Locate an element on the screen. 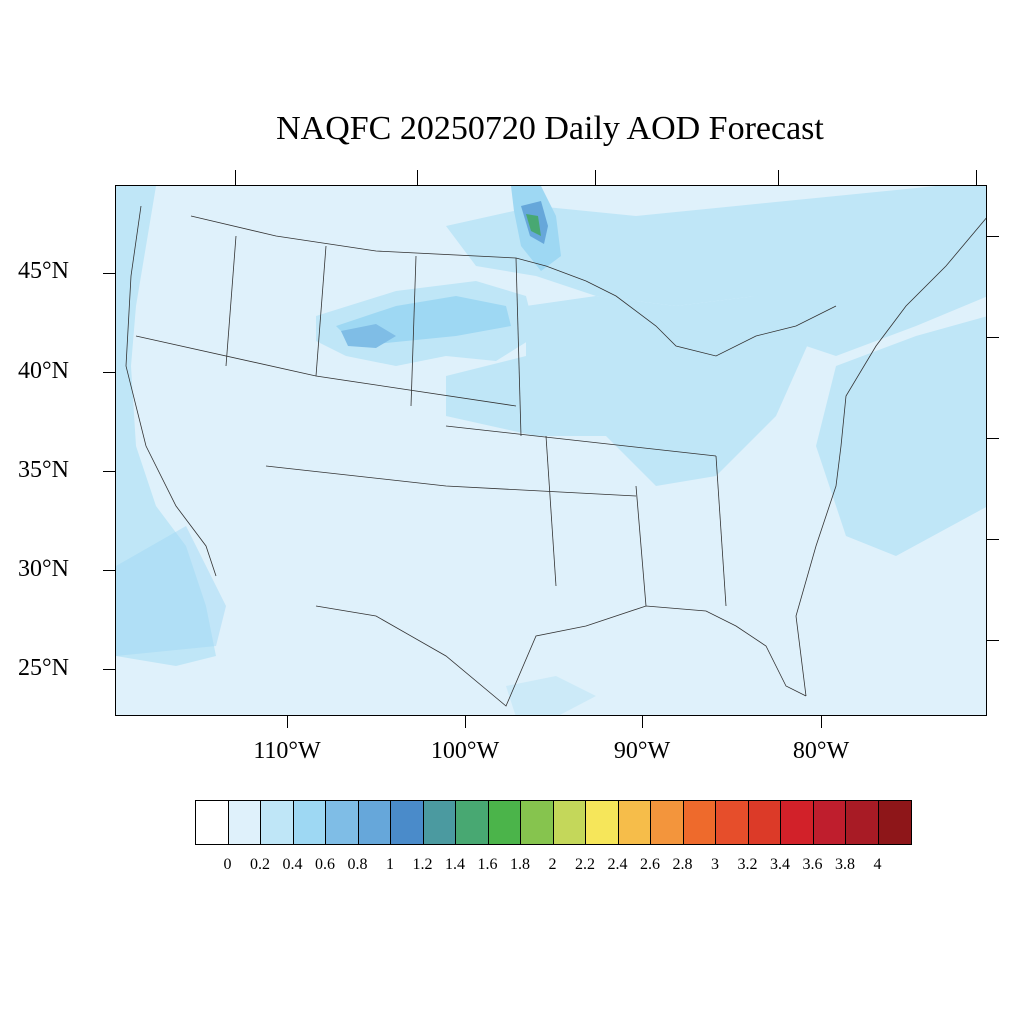 The height and width of the screenshot is (1024, 1024). tick-100w is located at coordinates (465, 722).